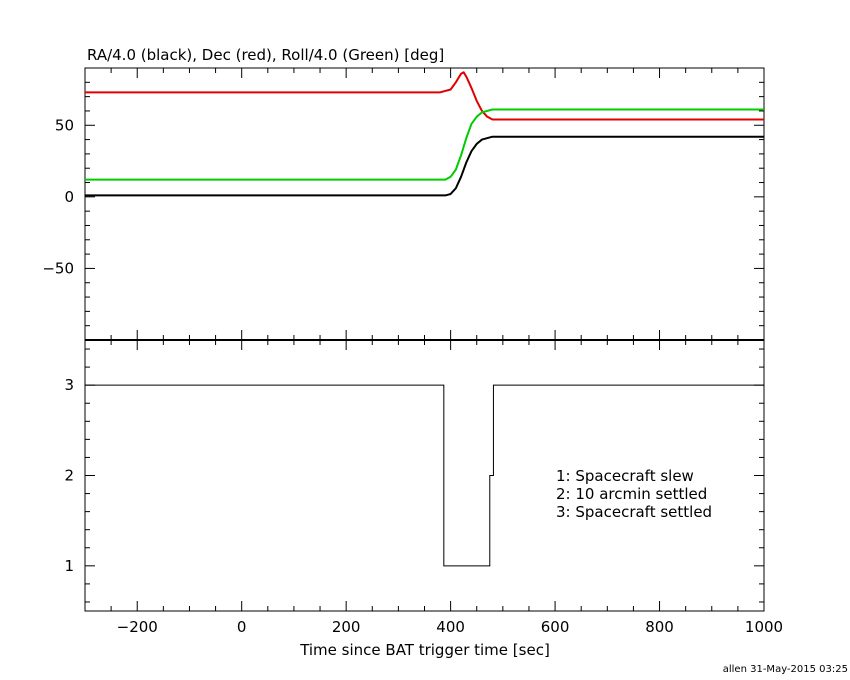 Image resolution: width=850 pixels, height=680 pixels. What do you see at coordinates (631, 494) in the screenshot?
I see `legend-entry: 2: 10 arcmin settled` at bounding box center [631, 494].